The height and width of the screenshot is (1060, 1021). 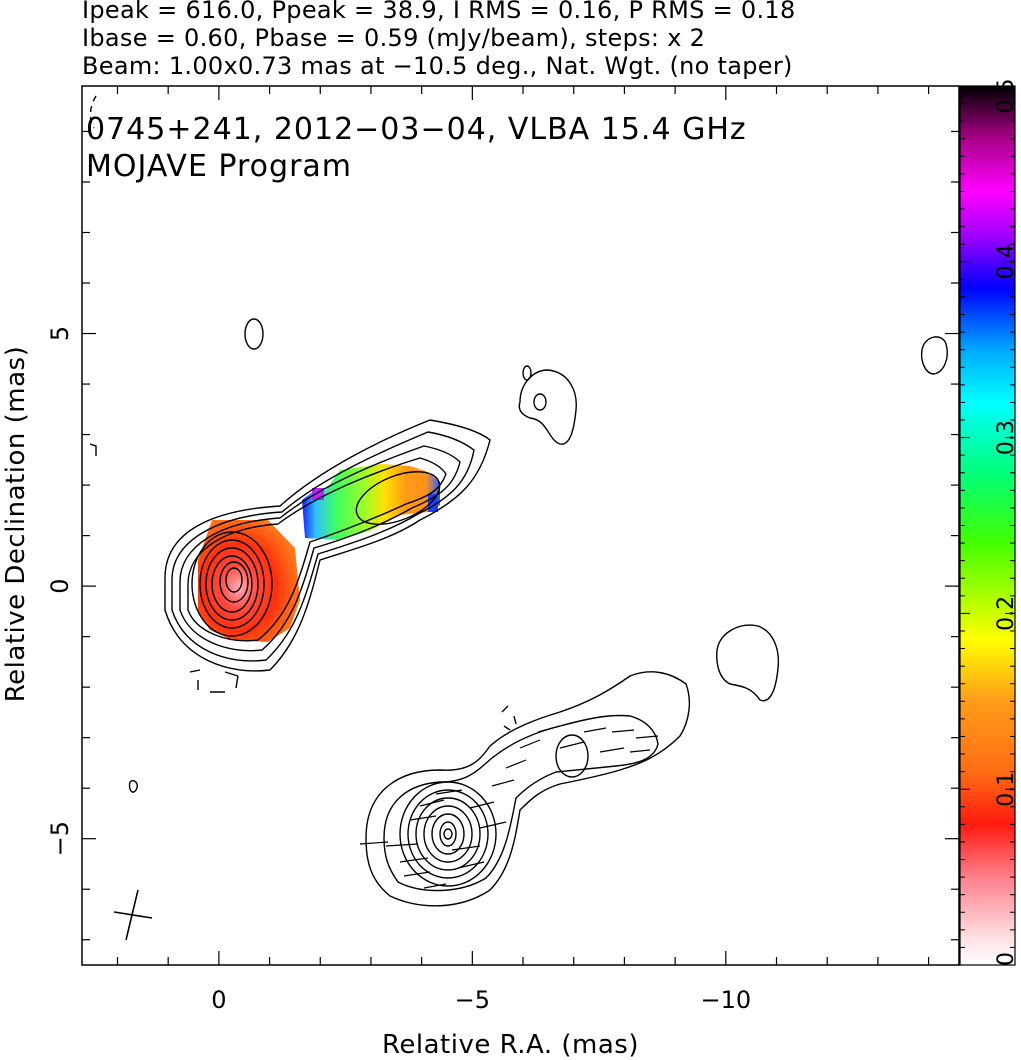 I want to click on beam-cross, so click(x=133, y=915).